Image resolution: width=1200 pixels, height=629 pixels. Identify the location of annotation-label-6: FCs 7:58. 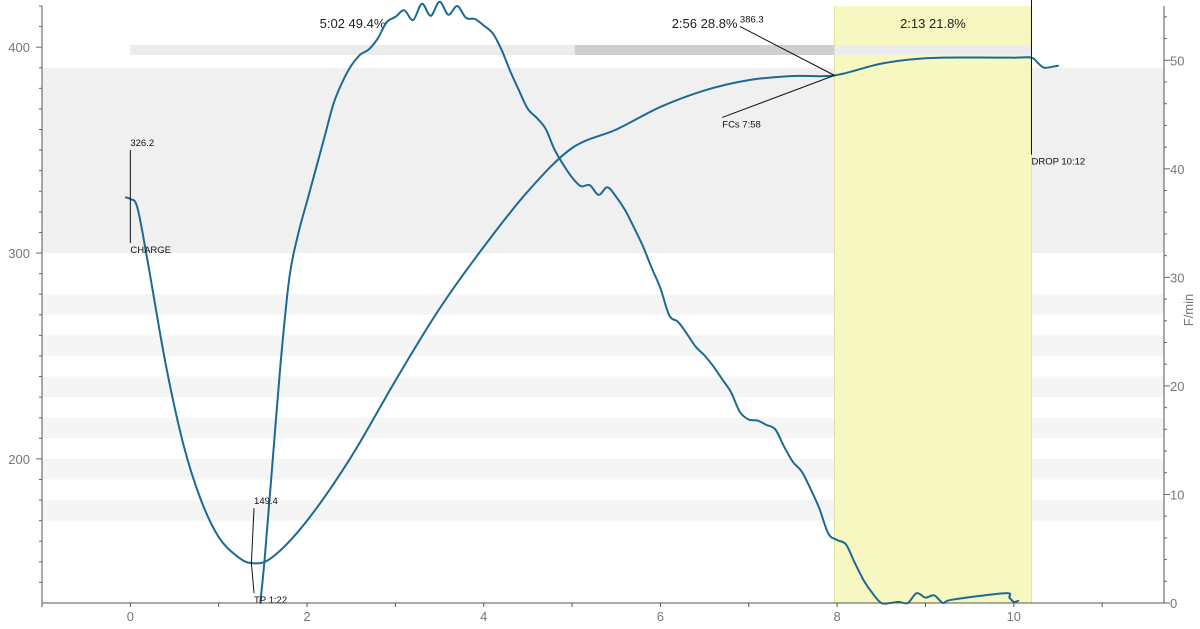
(741, 124).